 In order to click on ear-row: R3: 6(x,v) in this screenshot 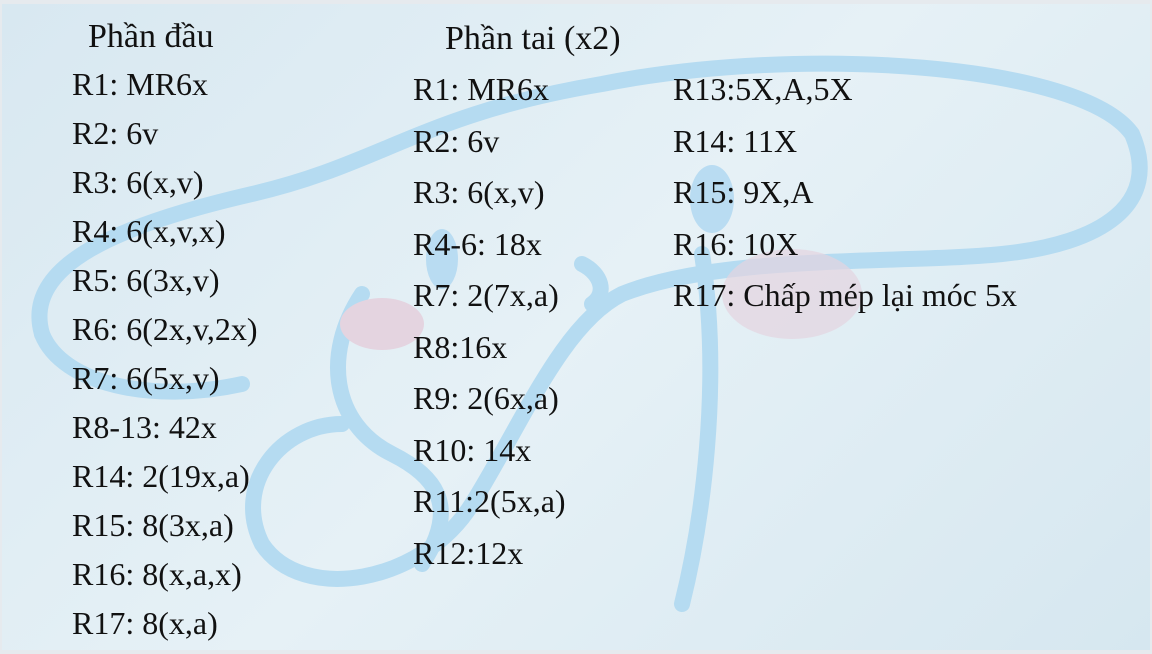, I will do `click(479, 192)`.